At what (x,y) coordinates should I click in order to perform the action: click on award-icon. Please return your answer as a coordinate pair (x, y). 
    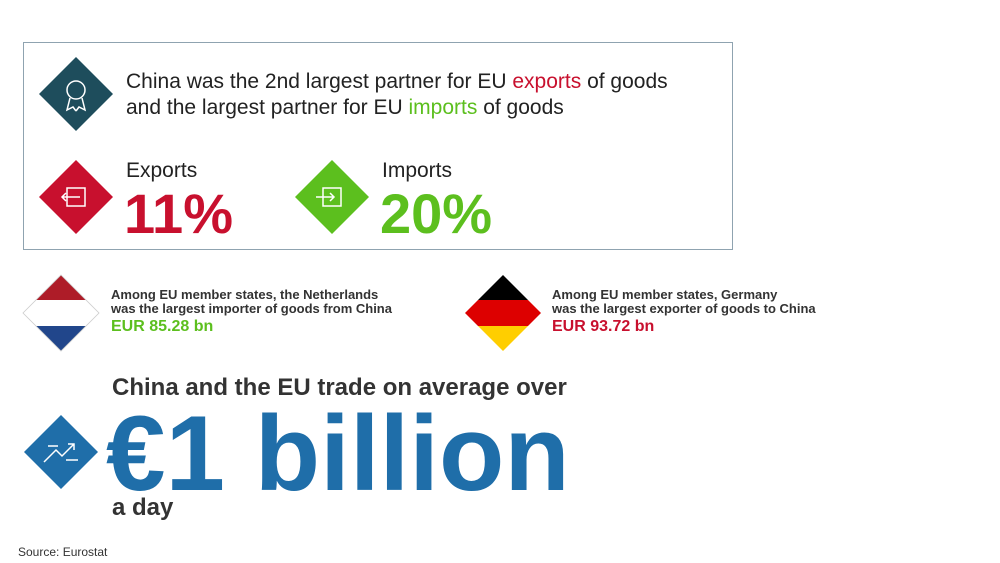
    Looking at the image, I should click on (76, 94).